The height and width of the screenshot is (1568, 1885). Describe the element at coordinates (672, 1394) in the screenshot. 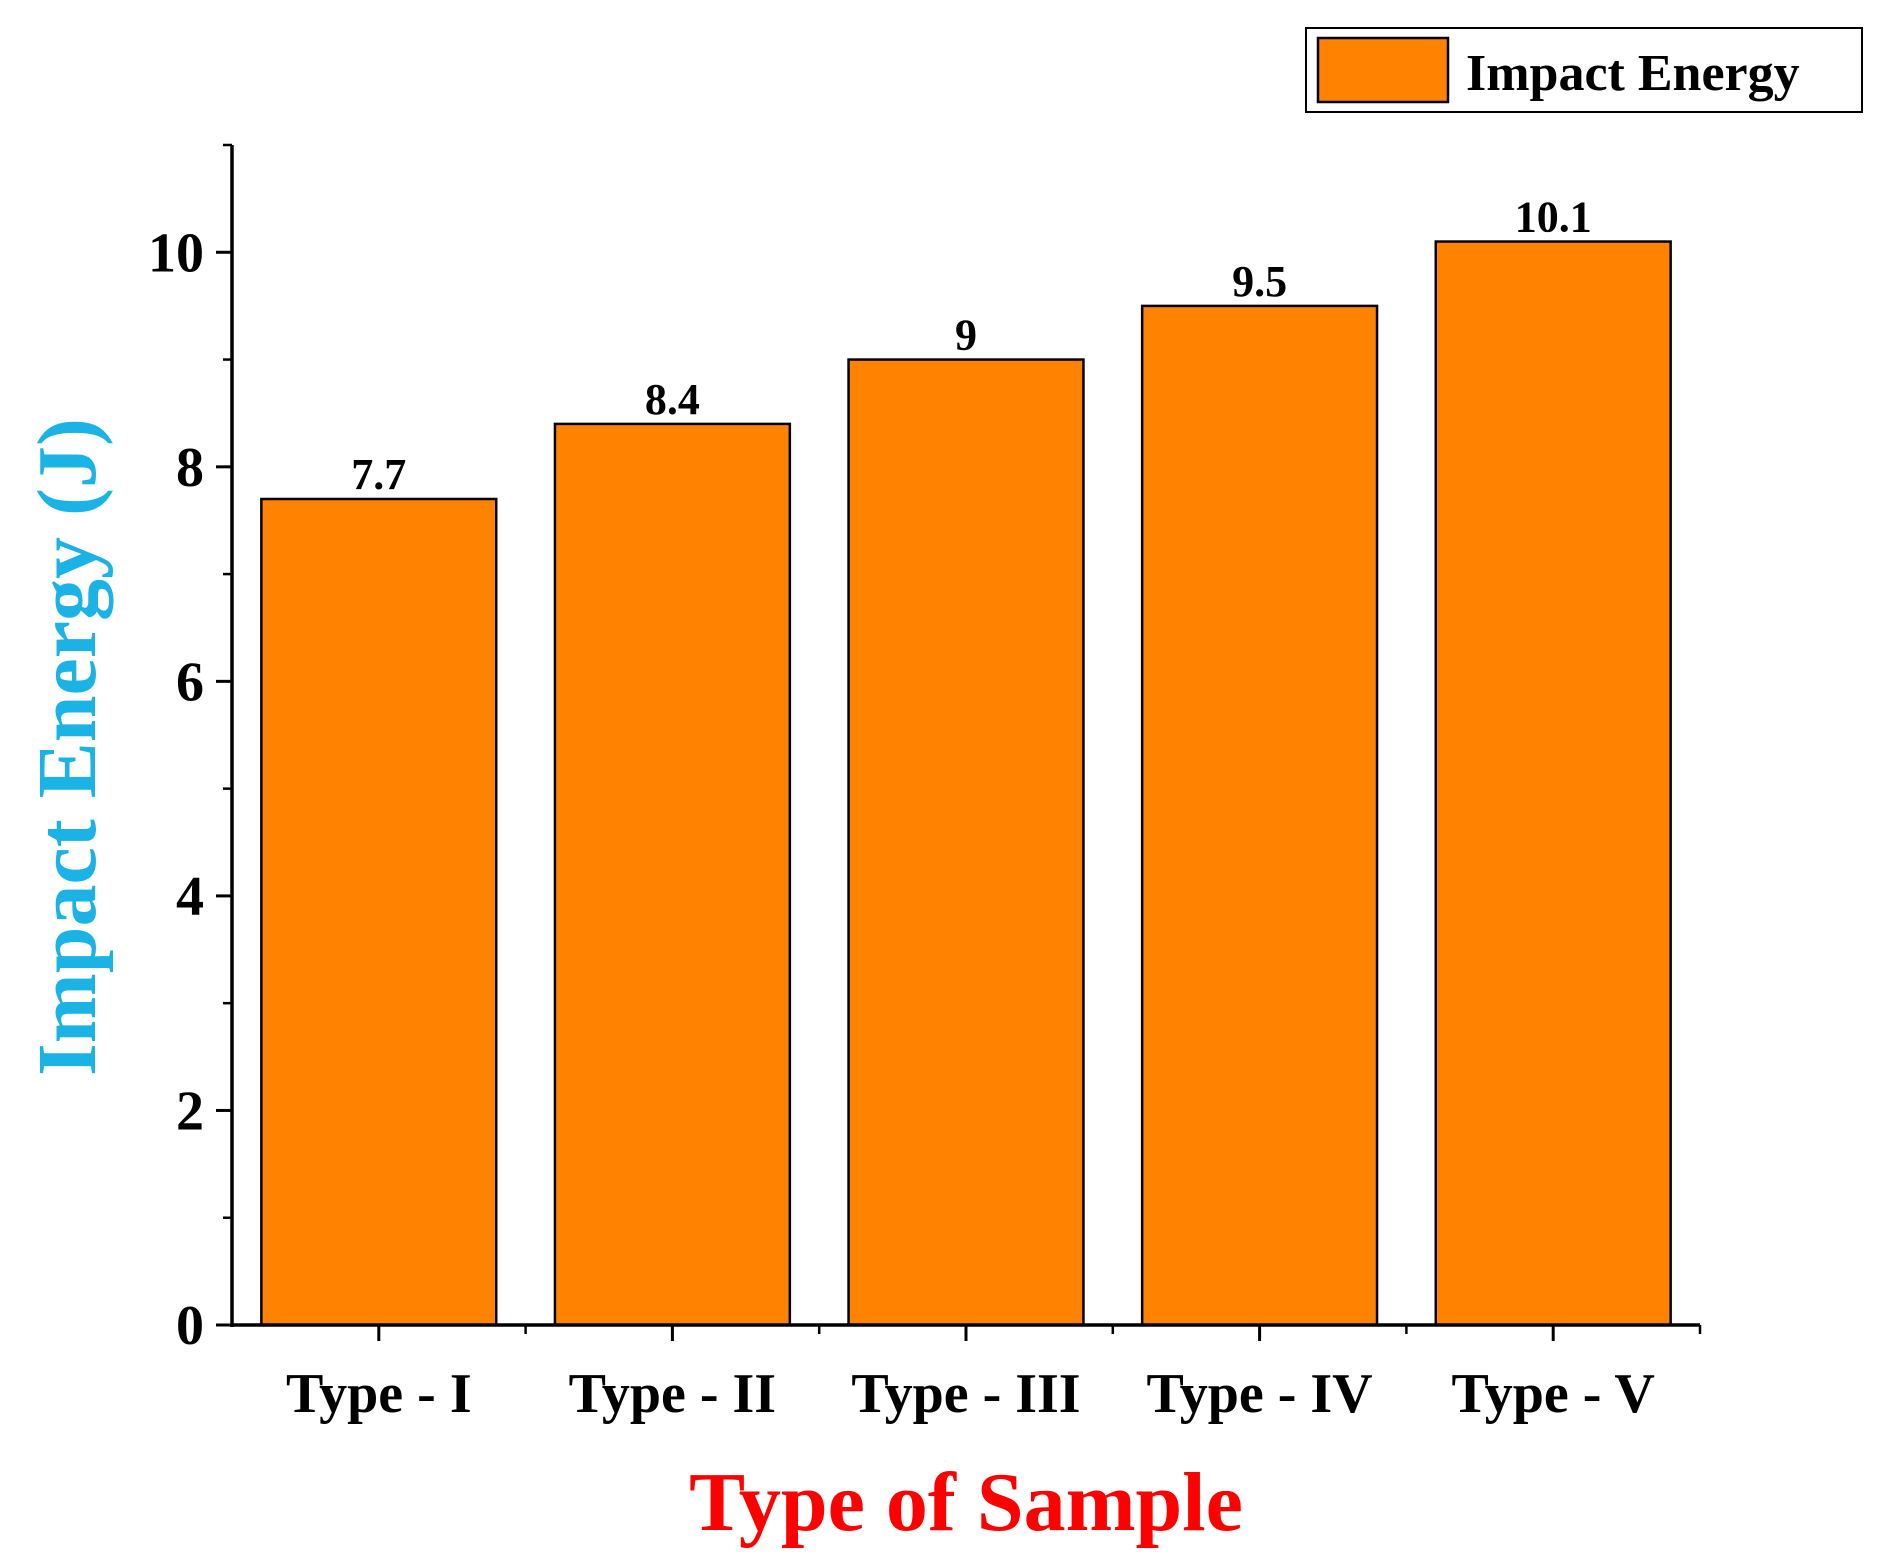

I see `x-tick-label: Type - II` at that location.